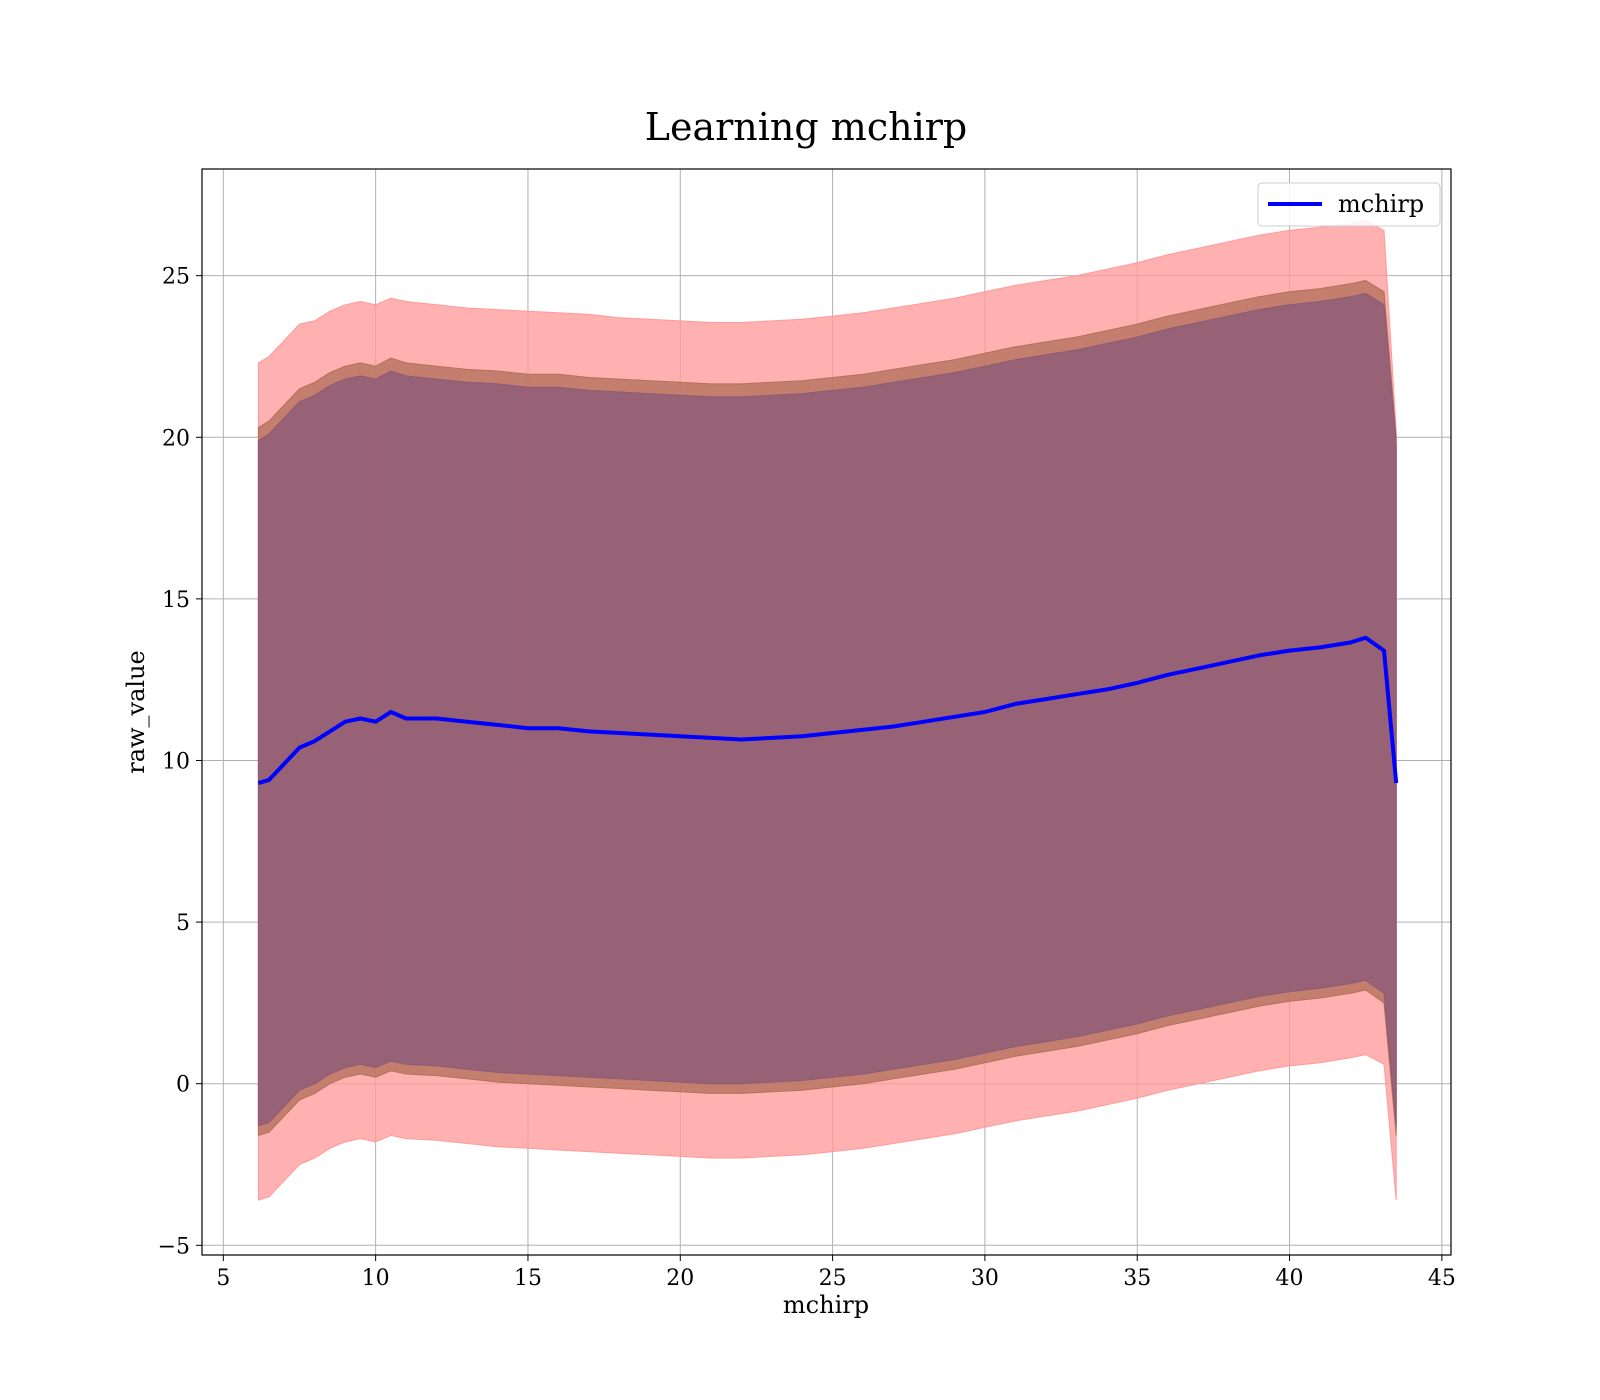 This screenshot has width=1600, height=1400. I want to click on legend-box, so click(1349, 204).